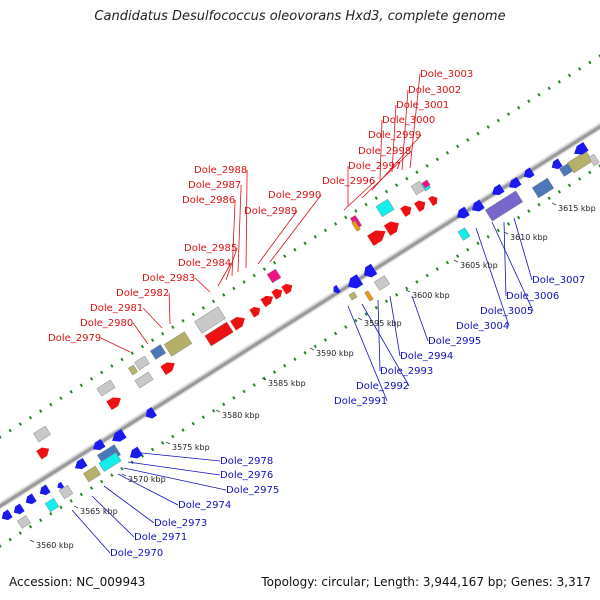 The width and height of the screenshot is (600, 600). I want to click on forward-gene-label: Dole_2982, so click(142, 293).